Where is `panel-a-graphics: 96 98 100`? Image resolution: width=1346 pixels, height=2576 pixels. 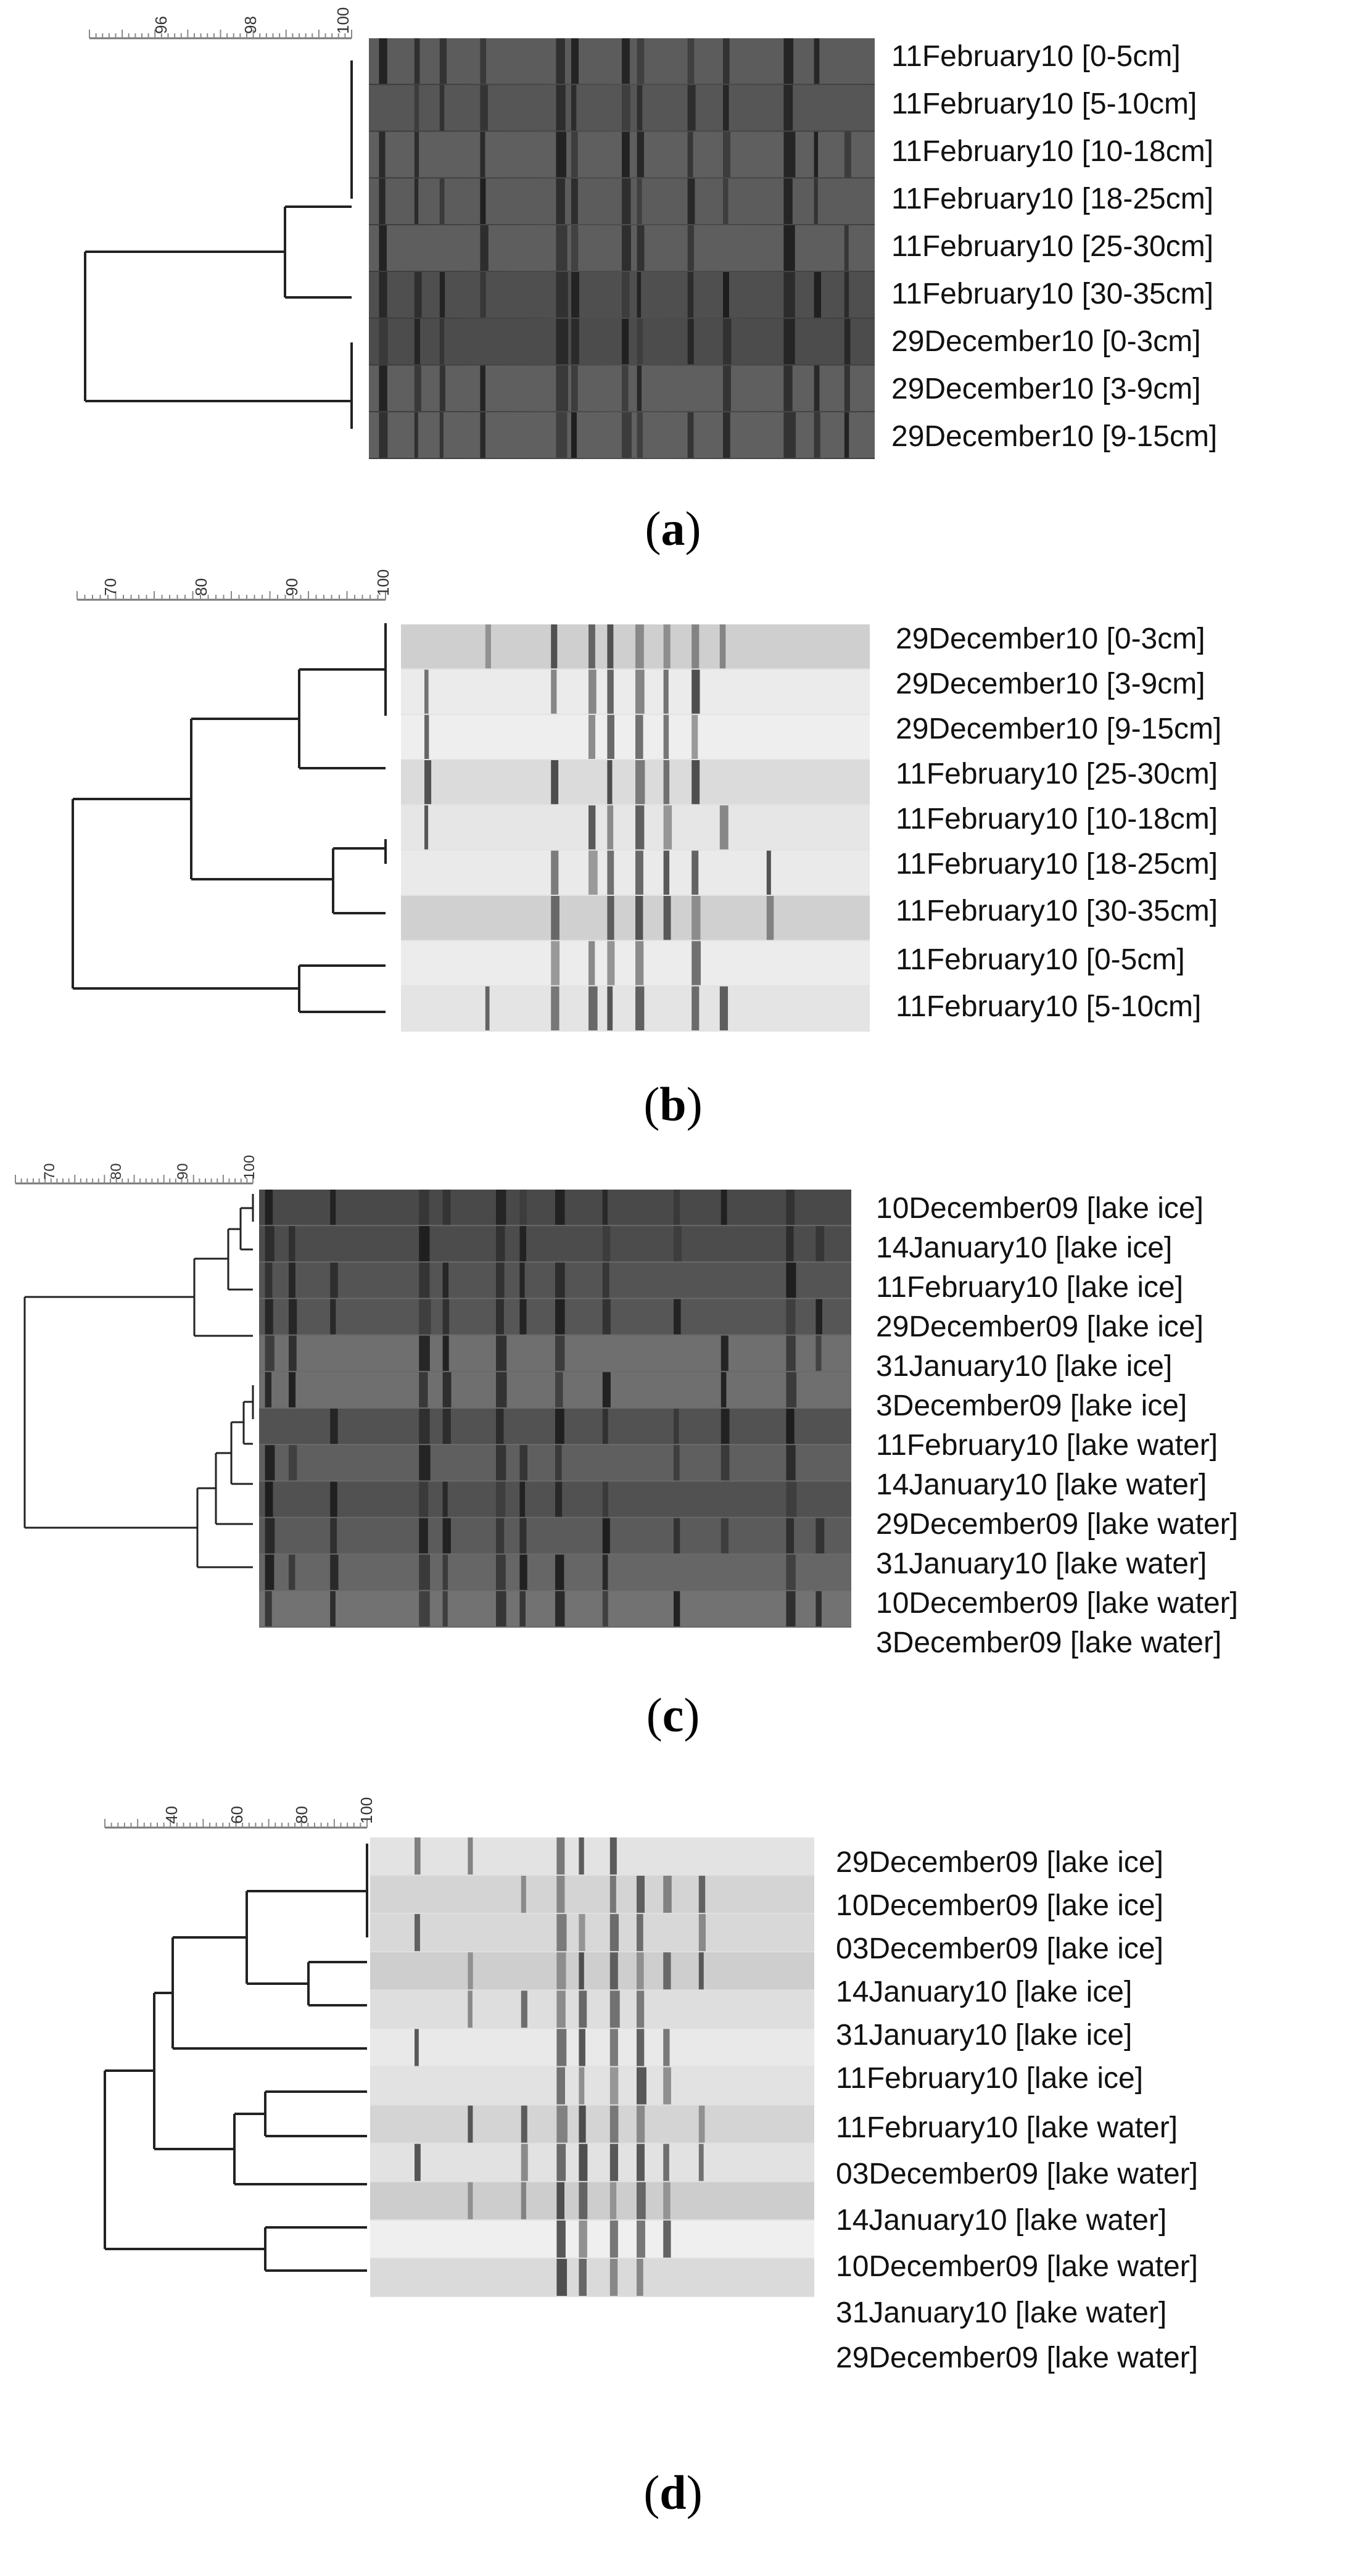 panel-a-graphics: 96 98 100 is located at coordinates (479, 233).